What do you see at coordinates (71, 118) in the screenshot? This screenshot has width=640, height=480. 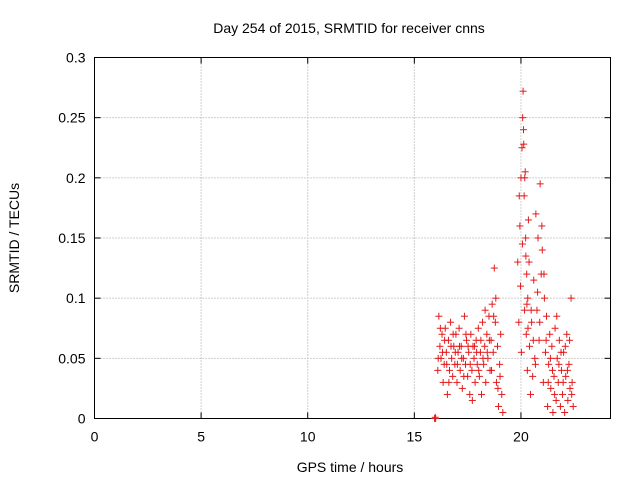 I see `y-tick-label: 0.25` at bounding box center [71, 118].